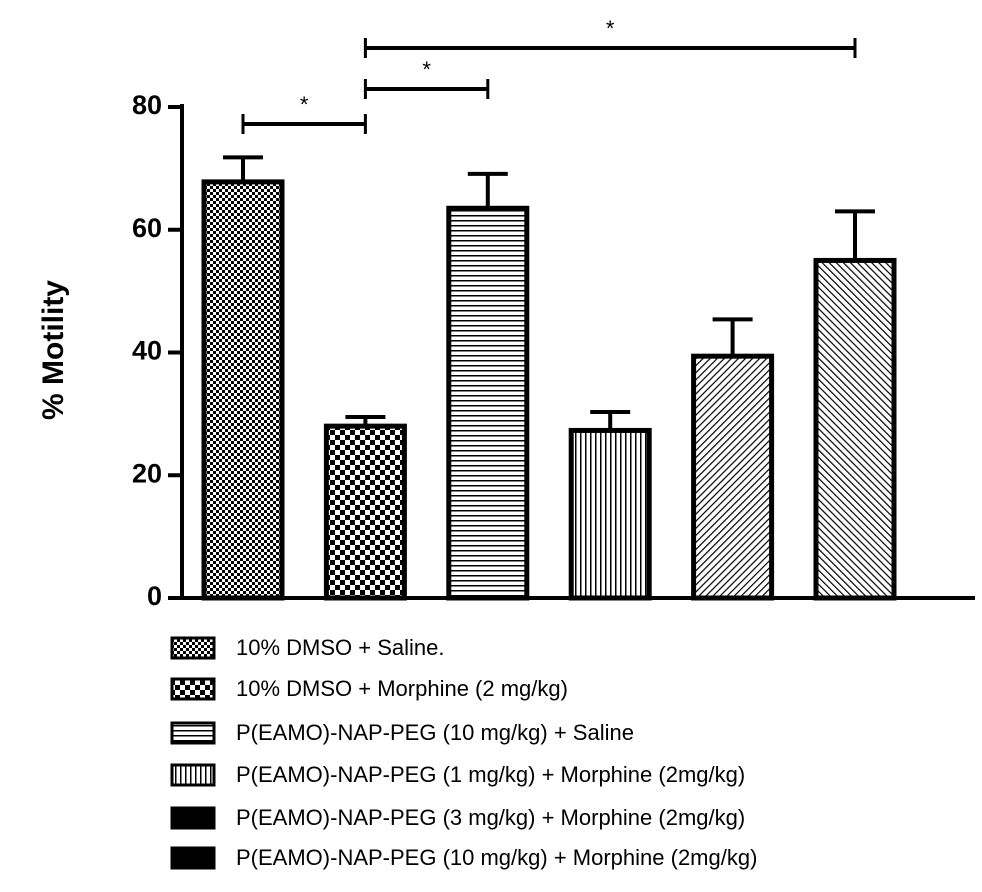 The width and height of the screenshot is (982, 892). Describe the element at coordinates (147, 105) in the screenshot. I see `y-tick-label: 80` at that location.